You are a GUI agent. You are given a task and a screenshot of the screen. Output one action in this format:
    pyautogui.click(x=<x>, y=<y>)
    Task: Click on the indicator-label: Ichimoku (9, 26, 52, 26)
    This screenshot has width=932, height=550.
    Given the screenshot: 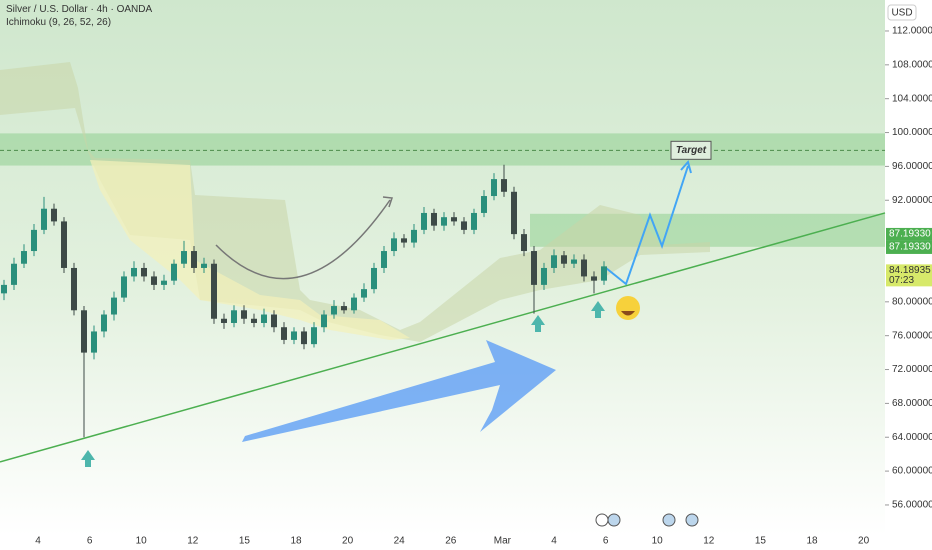 What is the action you would take?
    pyautogui.click(x=59, y=22)
    